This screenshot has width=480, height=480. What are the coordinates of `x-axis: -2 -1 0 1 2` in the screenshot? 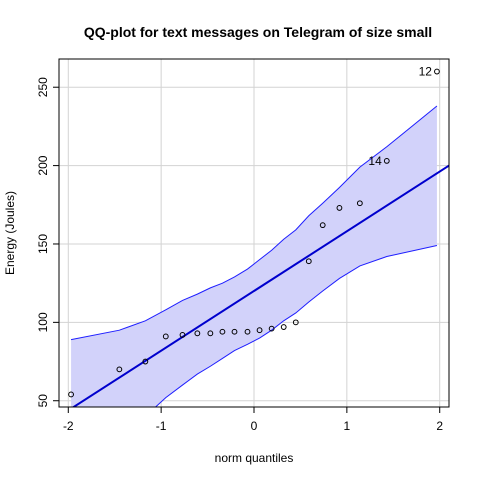 It's located at (253, 420).